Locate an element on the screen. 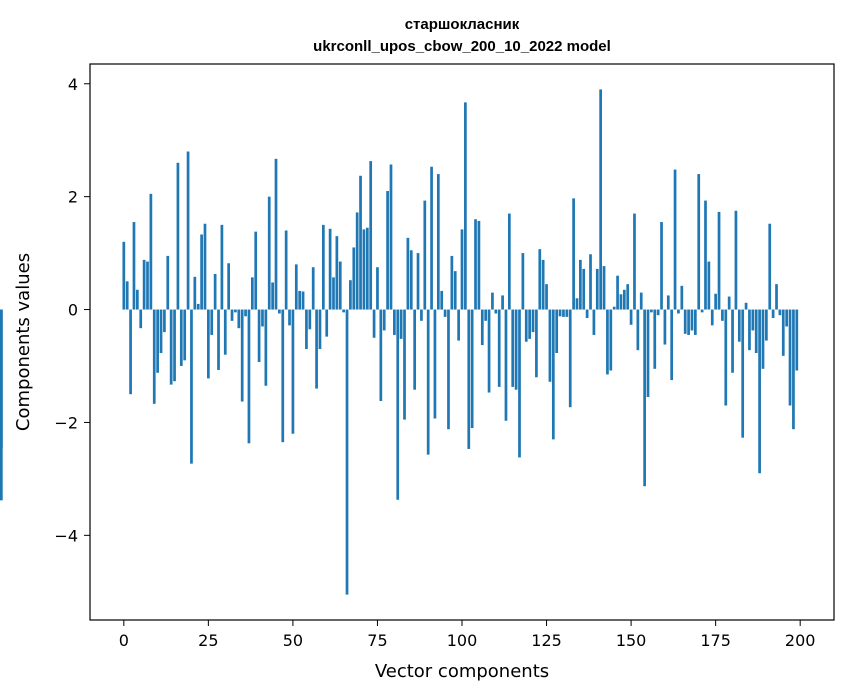  x-tick-label: 150 is located at coordinates (631, 640).